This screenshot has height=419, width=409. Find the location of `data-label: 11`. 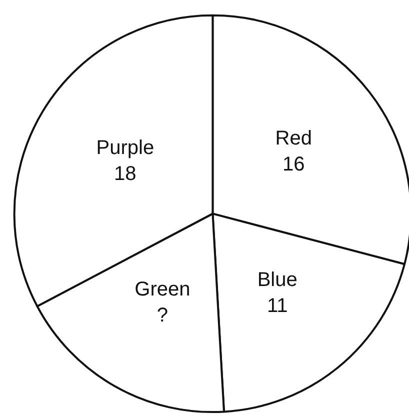

data-label: 11 is located at coordinates (277, 305).